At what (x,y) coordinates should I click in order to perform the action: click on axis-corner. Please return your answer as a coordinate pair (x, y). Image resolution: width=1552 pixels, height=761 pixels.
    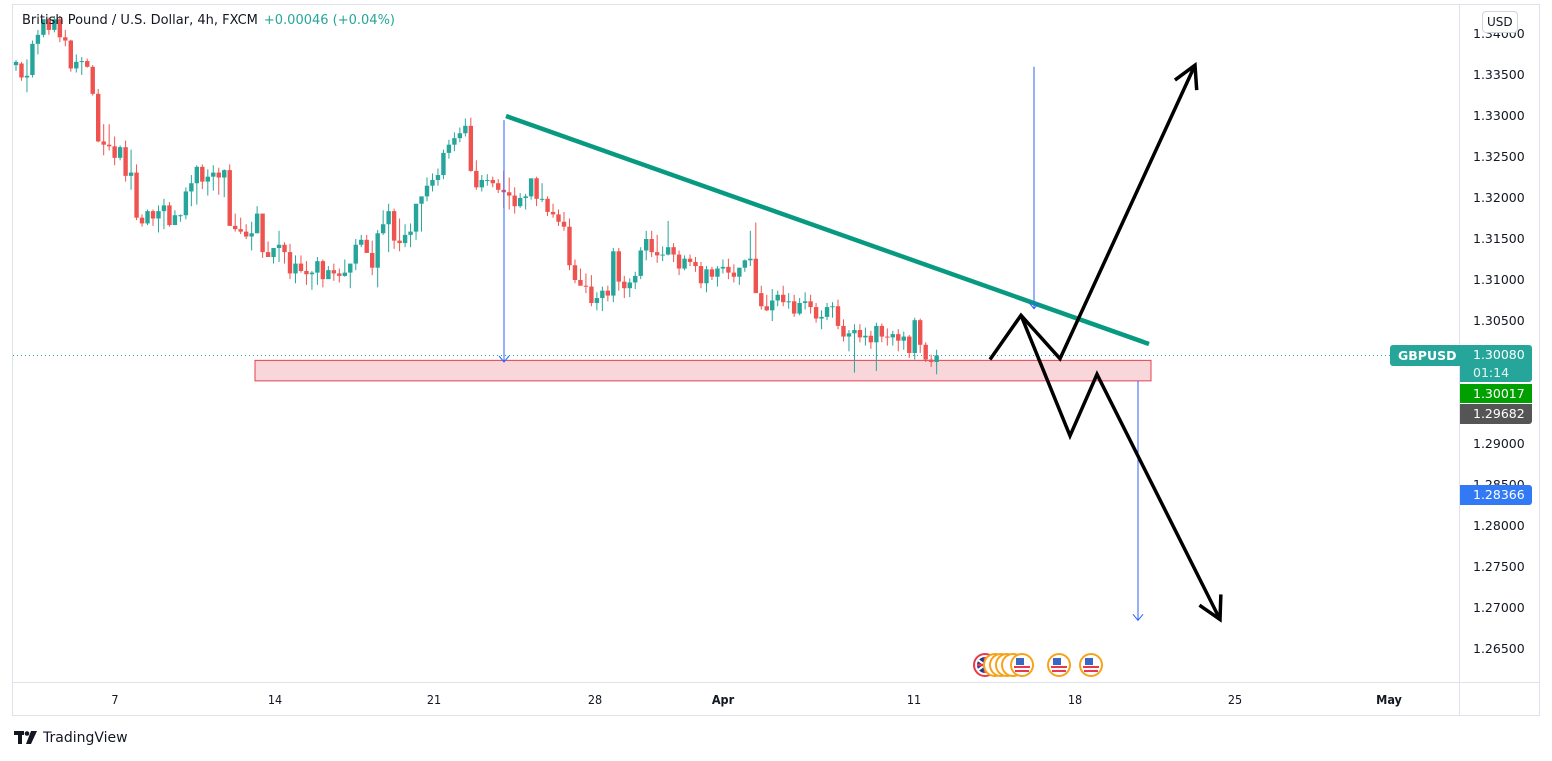
    Looking at the image, I should click on (1499, 699).